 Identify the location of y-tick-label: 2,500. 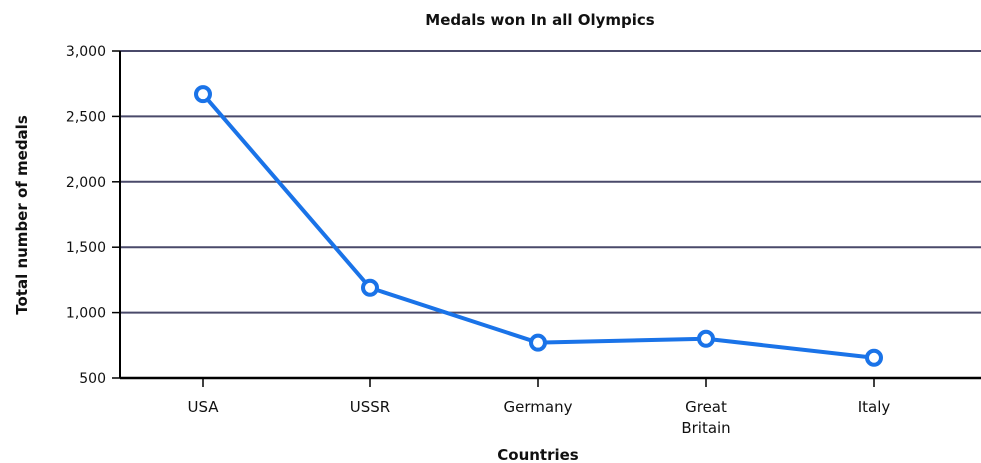
(86, 117).